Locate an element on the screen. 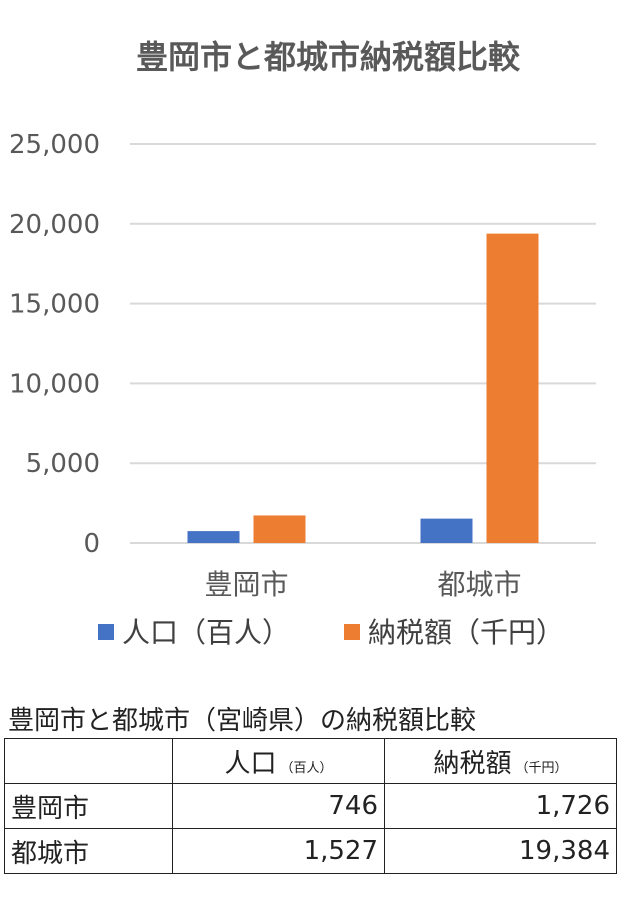 This screenshot has width=622, height=905. x-axis-category-labels: 豊岡市 都城市 is located at coordinates (362, 584).